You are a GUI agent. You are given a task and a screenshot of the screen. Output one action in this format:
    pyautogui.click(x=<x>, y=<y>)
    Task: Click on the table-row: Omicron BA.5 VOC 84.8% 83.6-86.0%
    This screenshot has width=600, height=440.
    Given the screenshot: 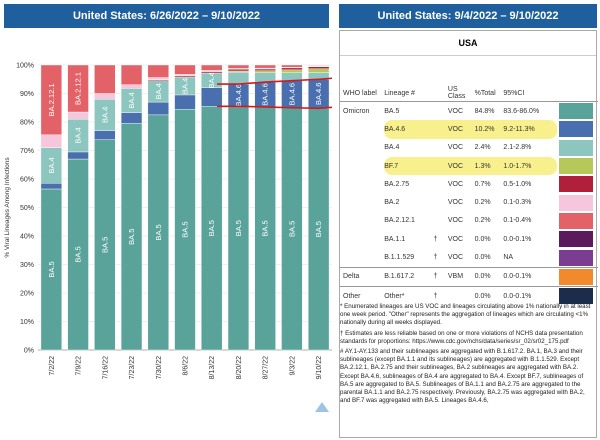 What is the action you would take?
    pyautogui.click(x=469, y=111)
    